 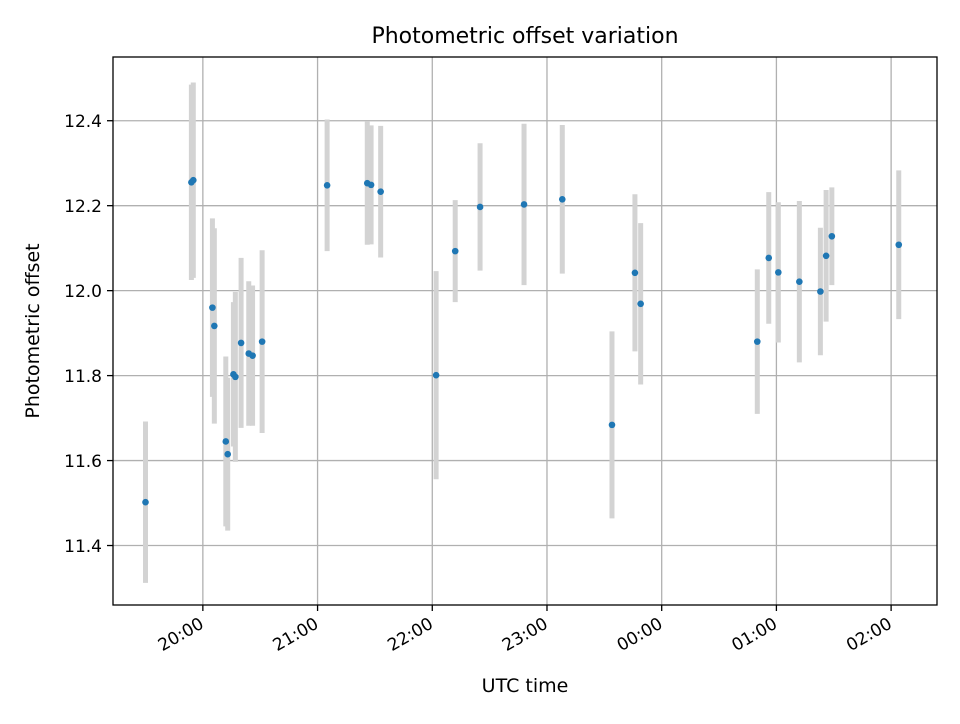 What do you see at coordinates (83, 122) in the screenshot?
I see `y-tick-label: 12.4` at bounding box center [83, 122].